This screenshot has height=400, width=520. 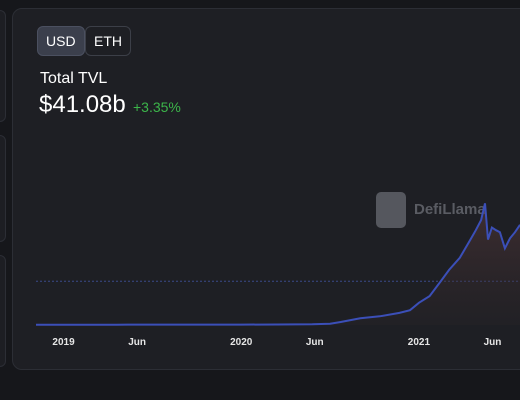 What do you see at coordinates (61, 41) in the screenshot?
I see `usd-toggle: USD` at bounding box center [61, 41].